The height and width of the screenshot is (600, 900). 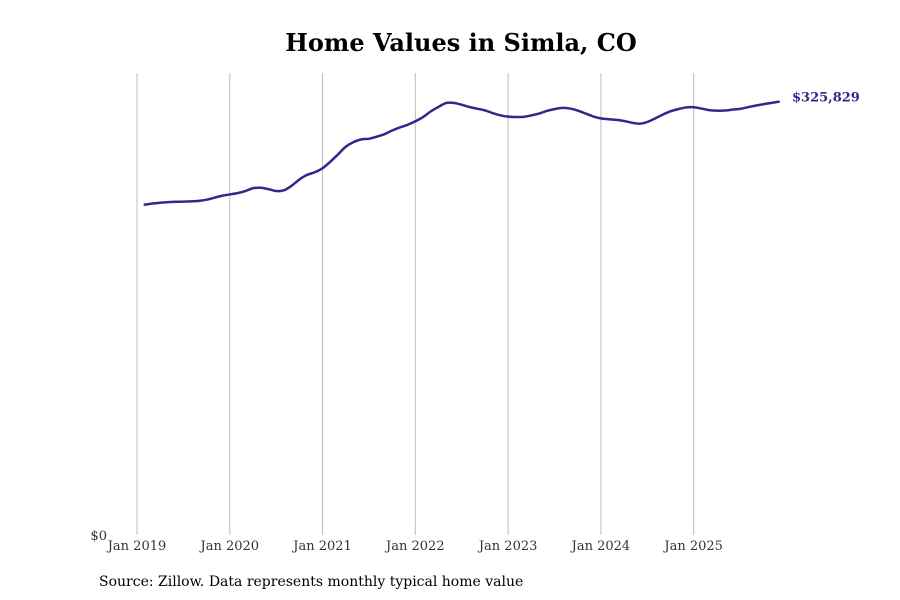 What do you see at coordinates (826, 98) in the screenshot?
I see `series-end-label: $325,829` at bounding box center [826, 98].